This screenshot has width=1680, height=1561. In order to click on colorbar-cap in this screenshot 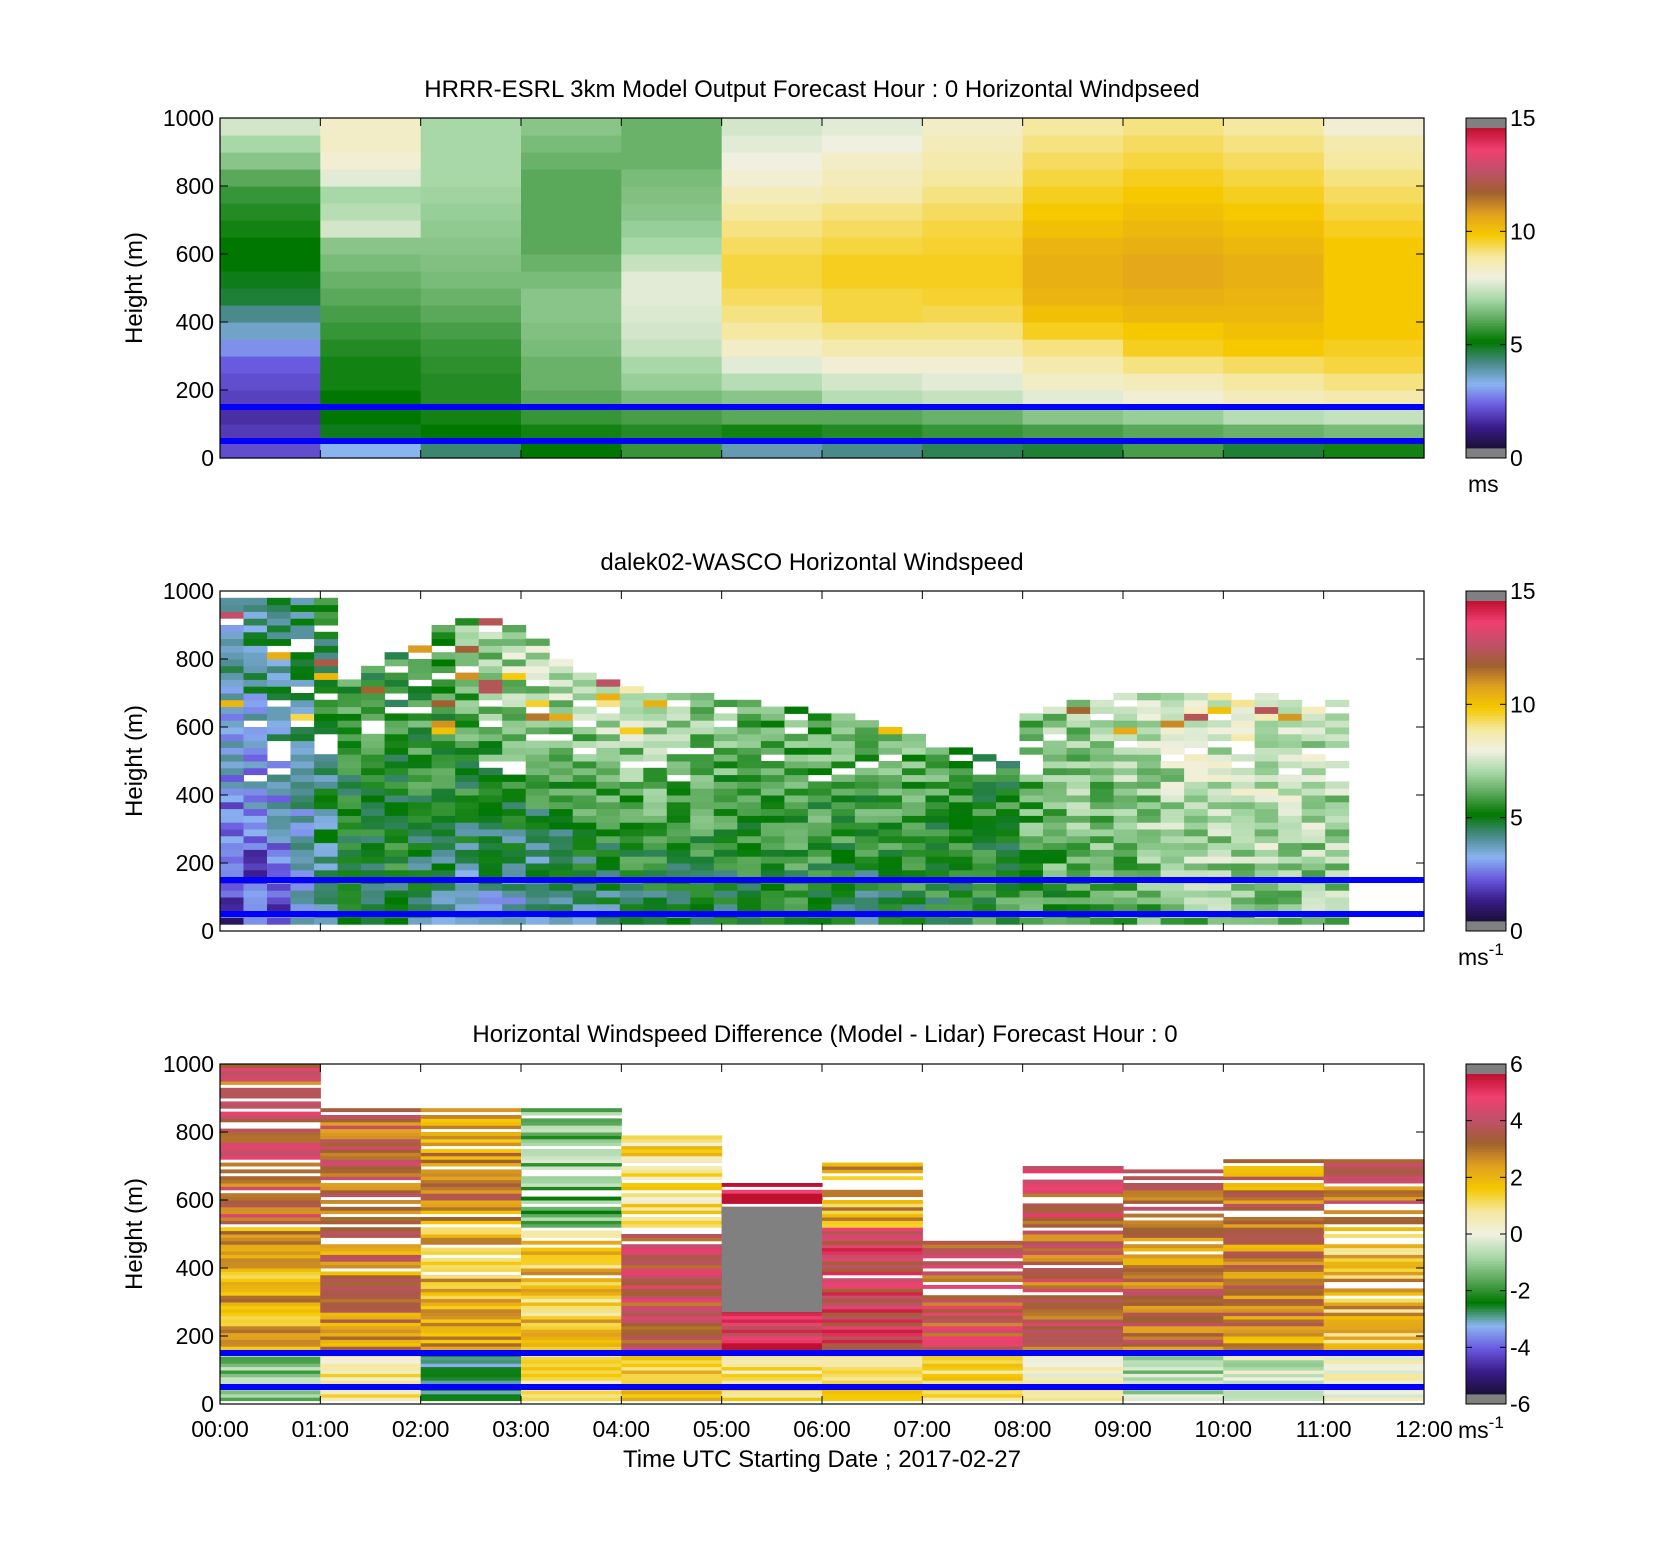, I will do `click(1486, 1069)`.